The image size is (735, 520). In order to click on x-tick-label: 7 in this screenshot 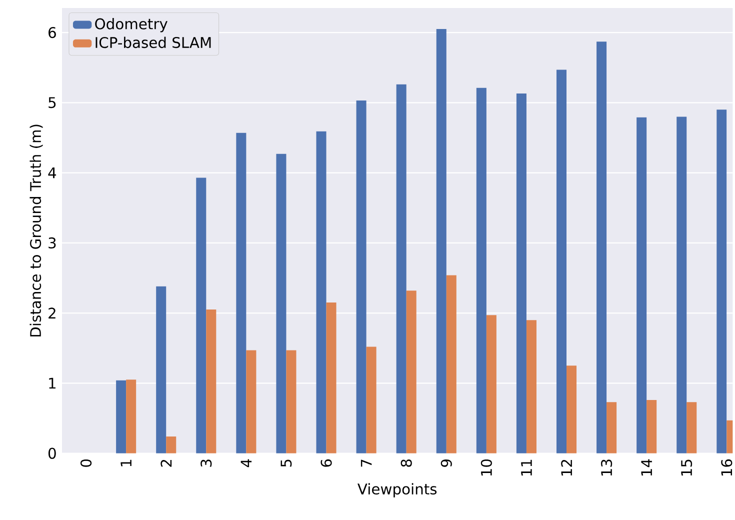, I will do `click(366, 463)`.